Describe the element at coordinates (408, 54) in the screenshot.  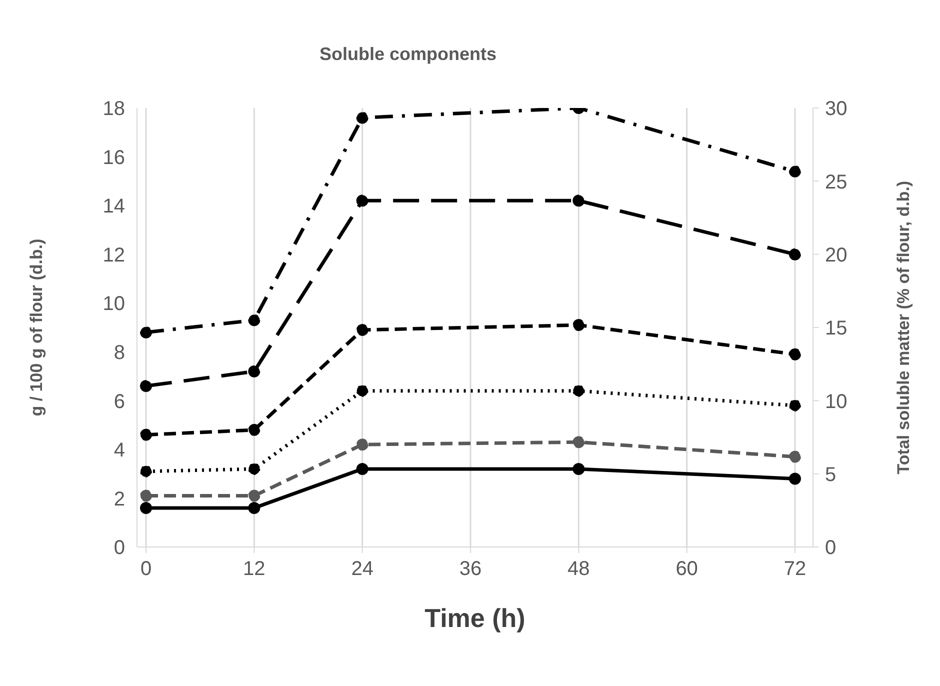
I see `chart-title: Soluble components` at that location.